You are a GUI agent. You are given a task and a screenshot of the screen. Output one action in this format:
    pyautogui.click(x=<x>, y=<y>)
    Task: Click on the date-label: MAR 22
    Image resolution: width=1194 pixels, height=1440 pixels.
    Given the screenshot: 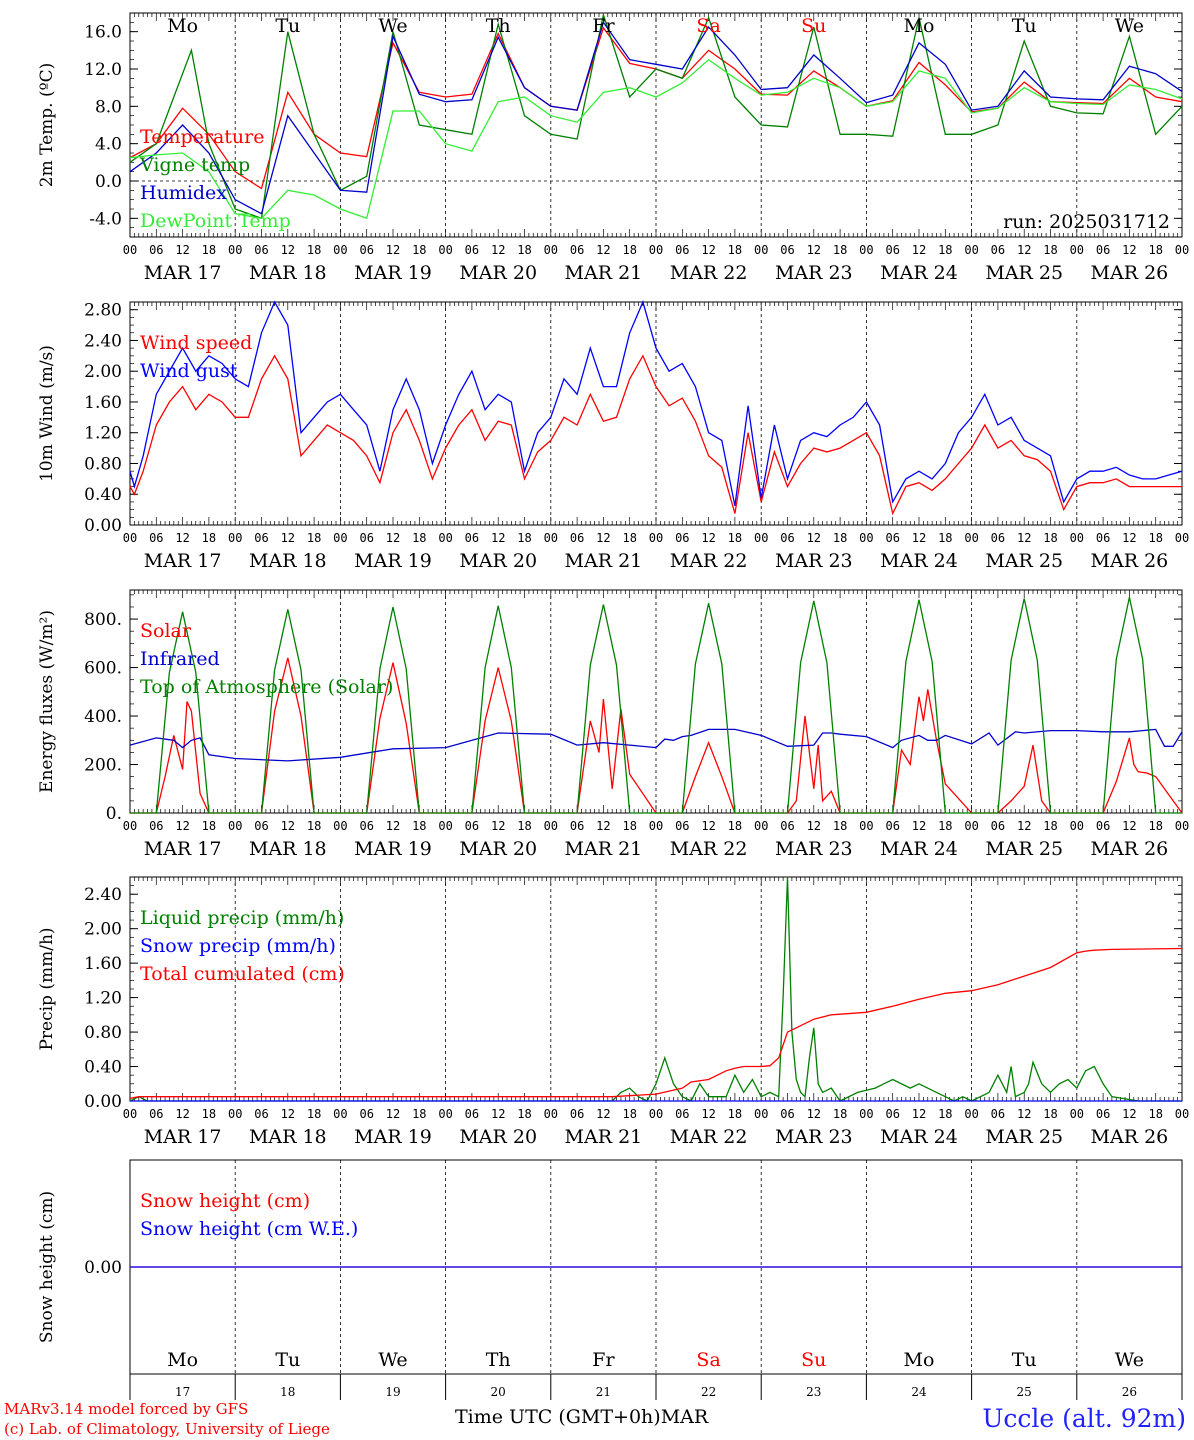 What is the action you would take?
    pyautogui.click(x=709, y=273)
    